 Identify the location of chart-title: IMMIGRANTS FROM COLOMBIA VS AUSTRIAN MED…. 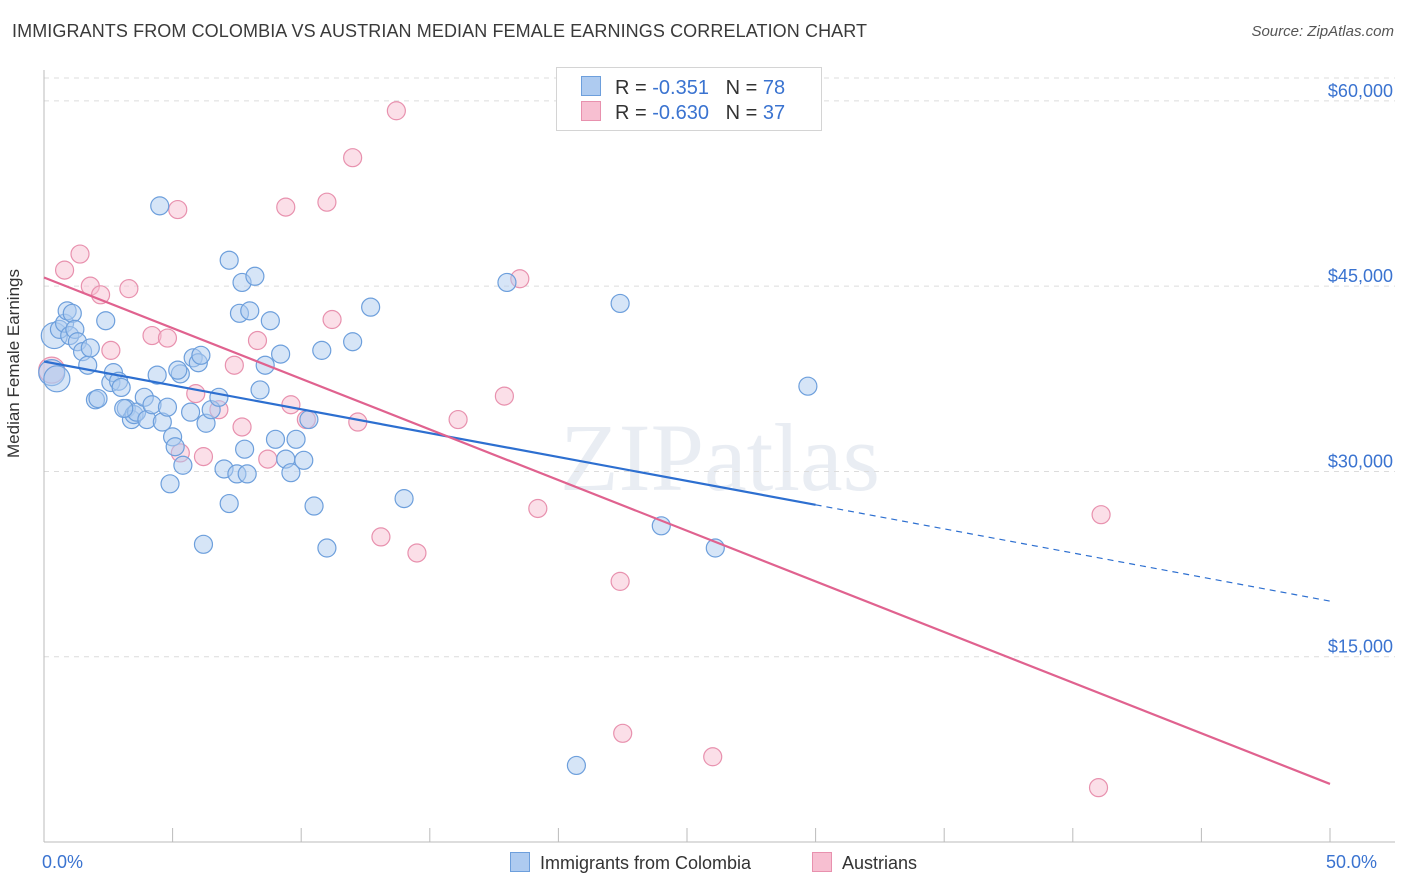
(440, 31).